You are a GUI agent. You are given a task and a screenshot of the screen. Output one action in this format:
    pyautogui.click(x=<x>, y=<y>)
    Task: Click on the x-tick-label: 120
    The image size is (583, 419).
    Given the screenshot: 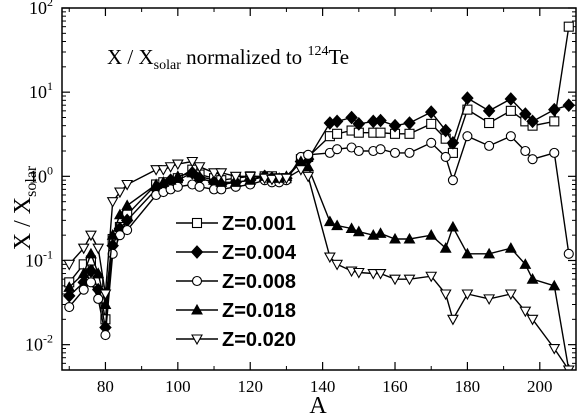 What is the action you would take?
    pyautogui.click(x=250, y=386)
    